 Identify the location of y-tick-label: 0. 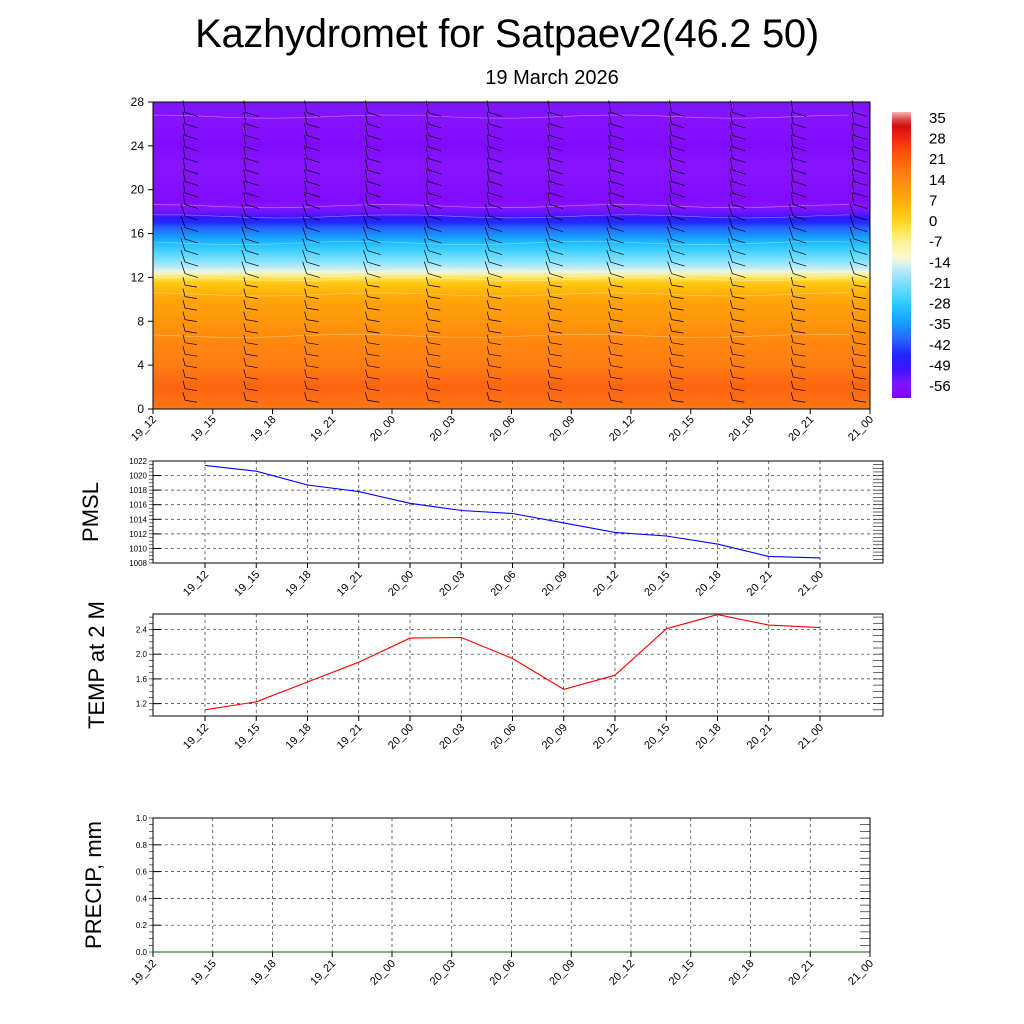
(140, 409).